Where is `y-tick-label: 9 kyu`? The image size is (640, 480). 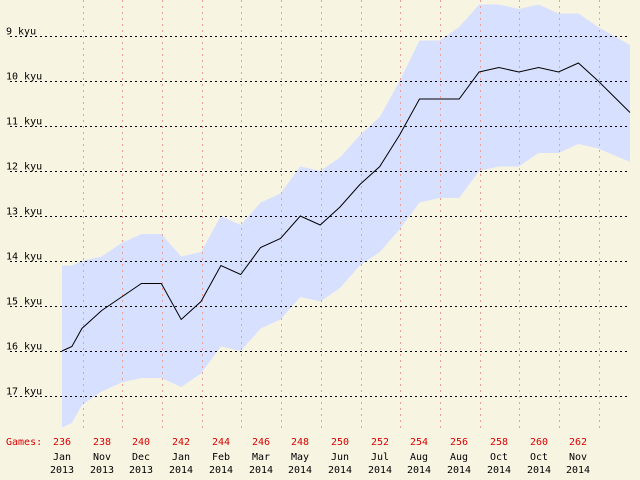
y-tick-label: 9 kyu is located at coordinates (21, 32).